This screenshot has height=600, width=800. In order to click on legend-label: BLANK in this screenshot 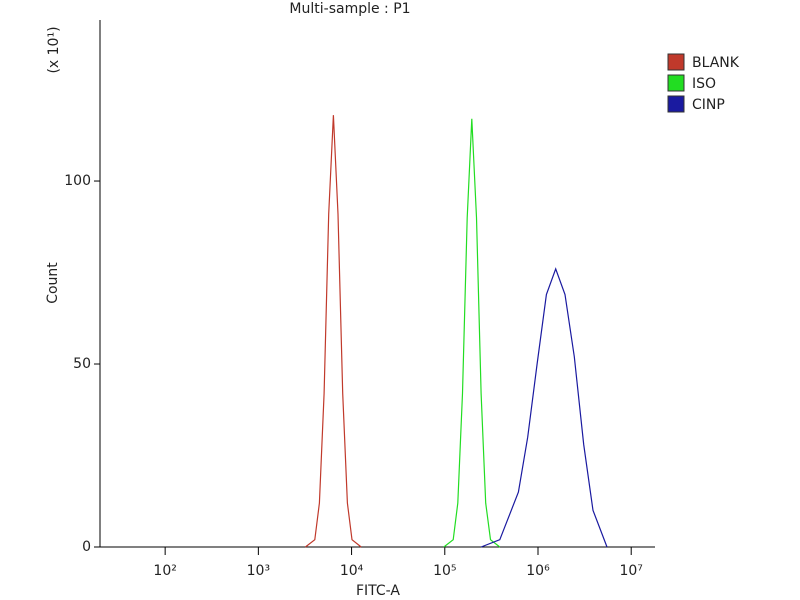, I will do `click(716, 63)`.